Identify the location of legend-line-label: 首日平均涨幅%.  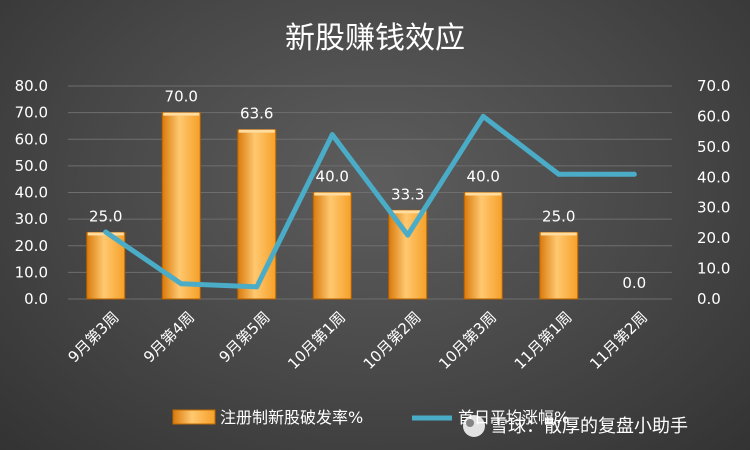
(513, 417).